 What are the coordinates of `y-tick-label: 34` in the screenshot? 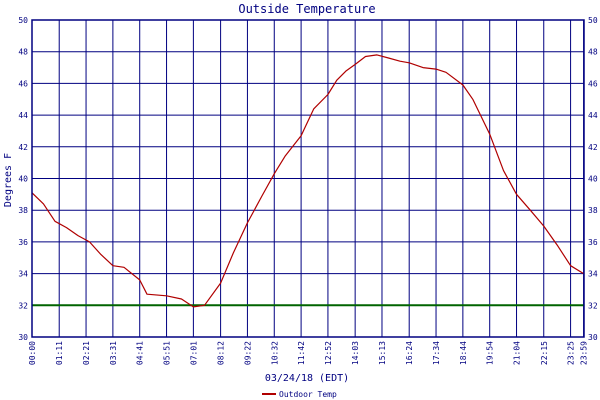 It's located at (23, 274).